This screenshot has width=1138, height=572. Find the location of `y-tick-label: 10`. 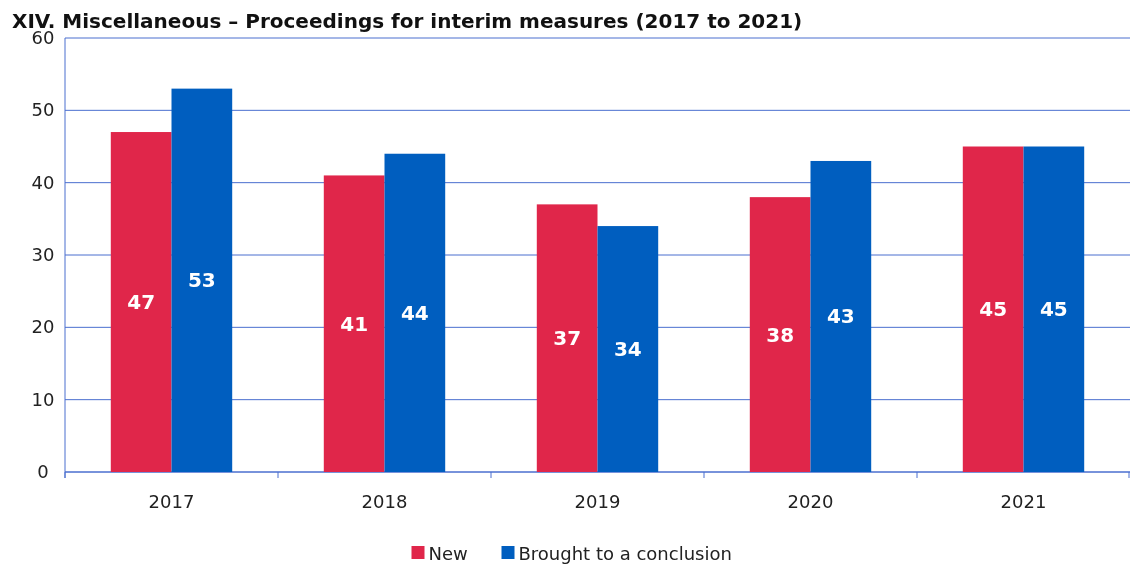

y-tick-label: 10 is located at coordinates (43, 399).